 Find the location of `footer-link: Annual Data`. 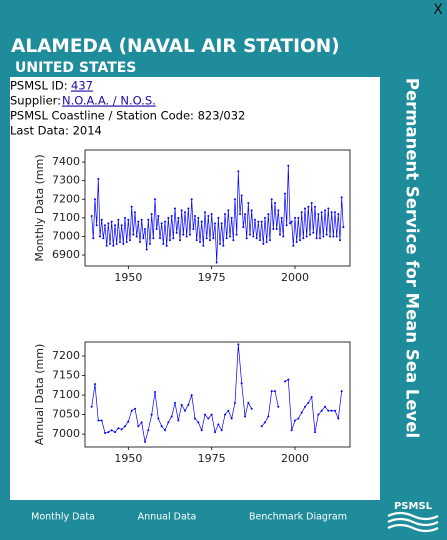

footer-link: Annual Data is located at coordinates (167, 517).